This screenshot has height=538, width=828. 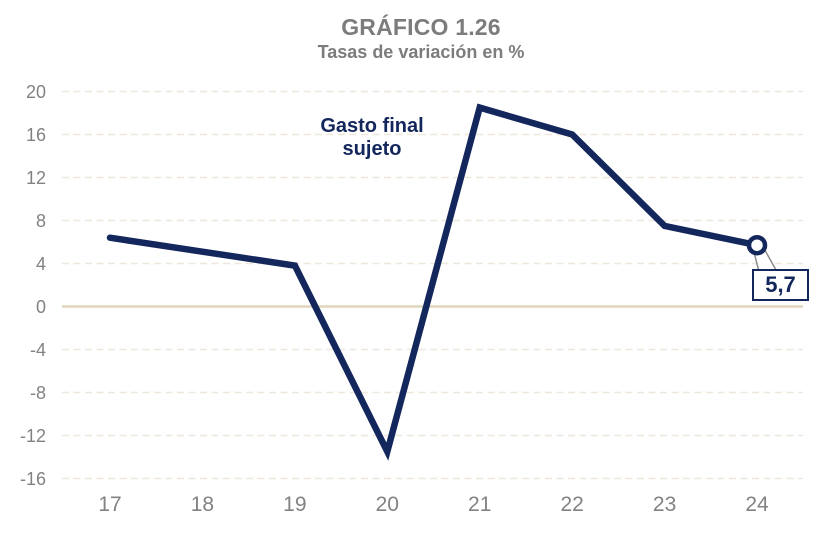 I want to click on y-tick-label: 0, so click(x=41, y=307).